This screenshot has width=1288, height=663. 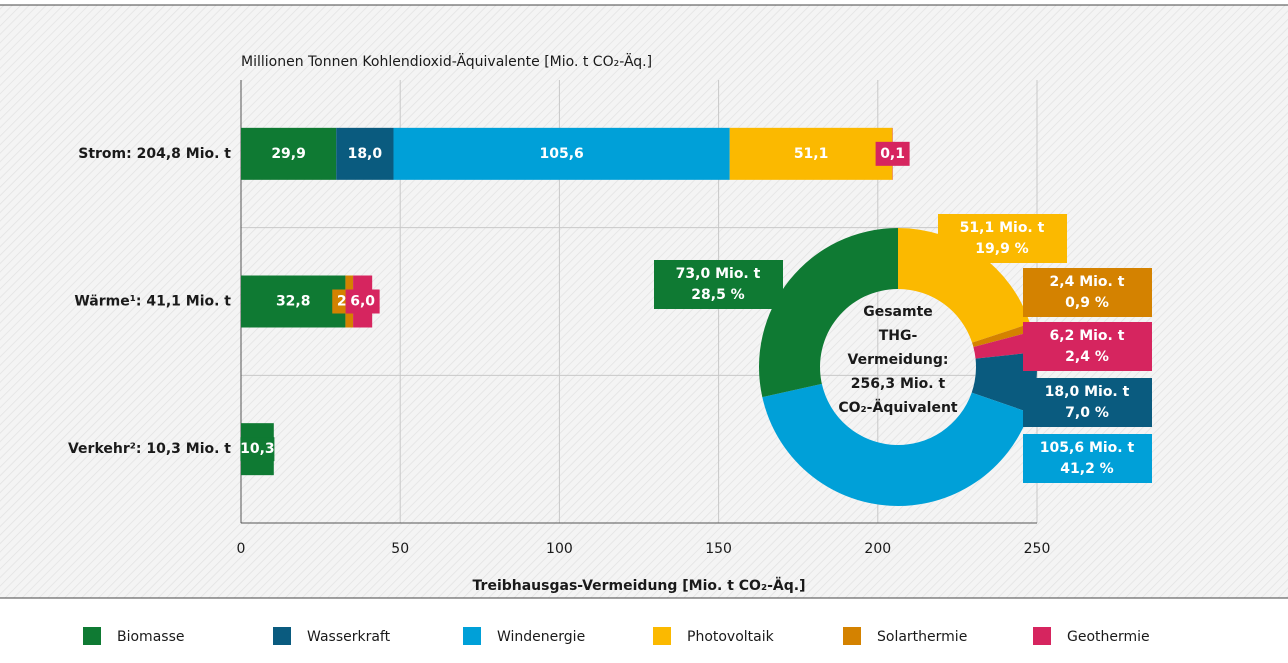 What do you see at coordinates (1087, 303) in the screenshot?
I see `slice-percent-label: 0,9 %` at bounding box center [1087, 303].